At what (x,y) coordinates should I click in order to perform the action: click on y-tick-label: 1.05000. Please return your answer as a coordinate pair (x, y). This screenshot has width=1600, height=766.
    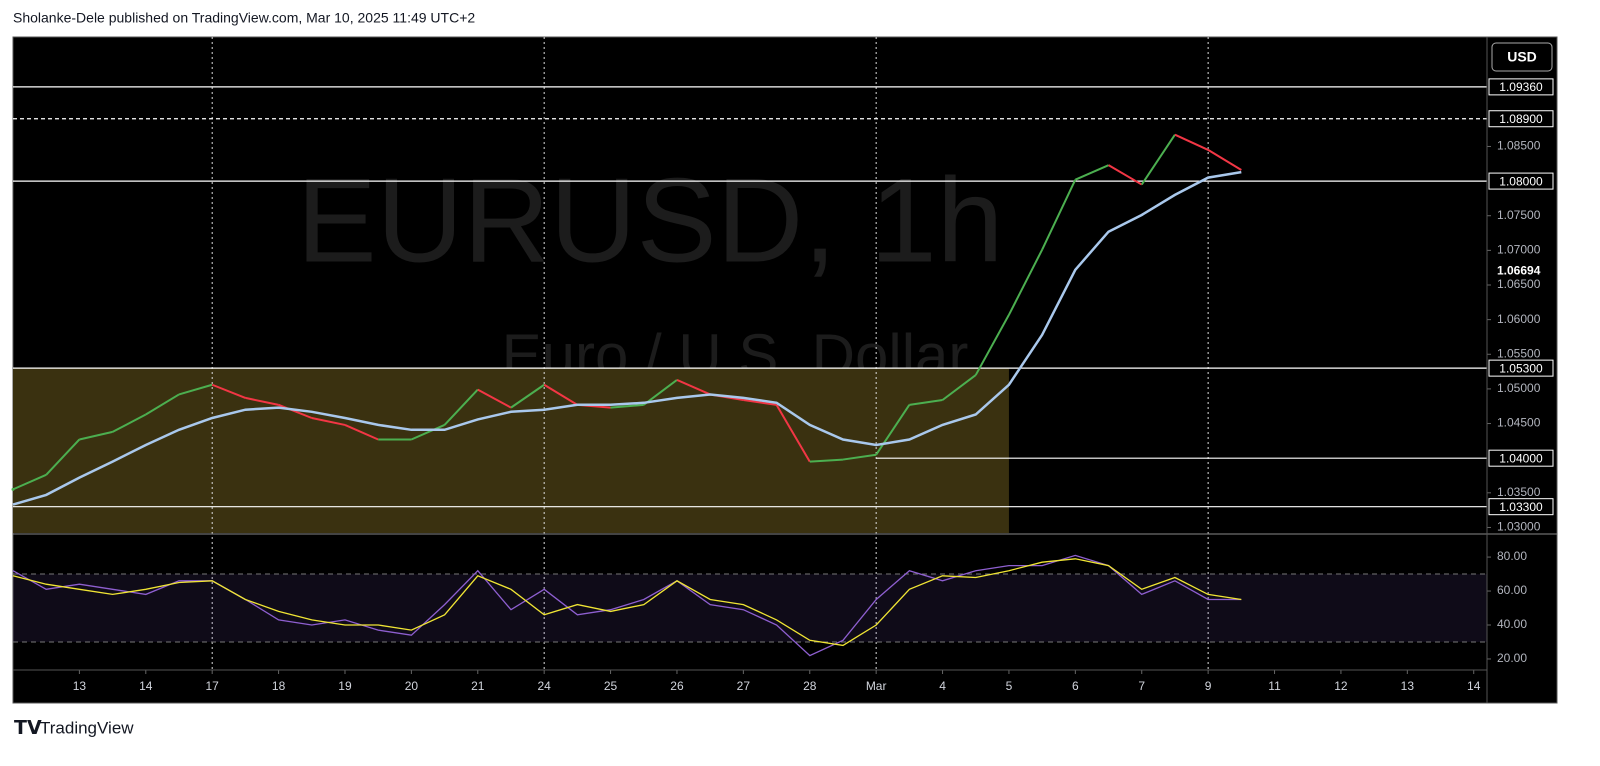
    Looking at the image, I should click on (1519, 388).